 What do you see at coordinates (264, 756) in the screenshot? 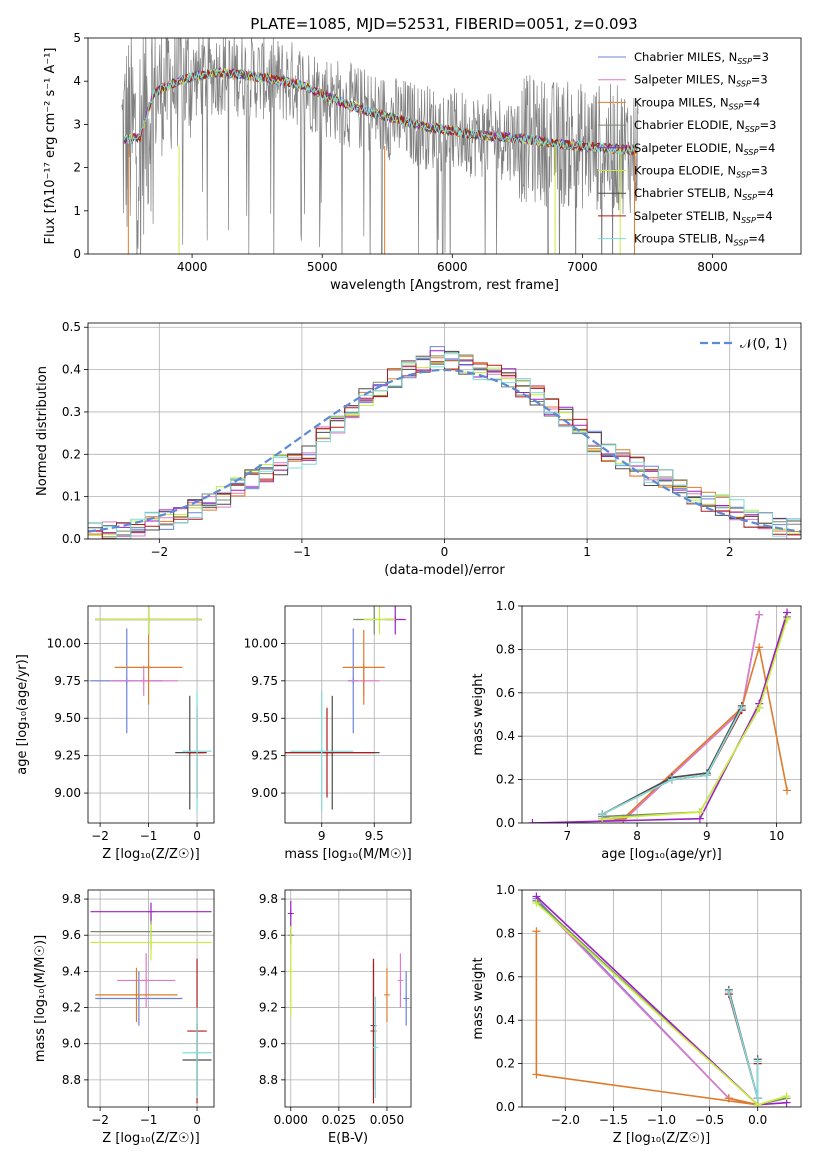
I see `ageM-ytick-label: 9.25` at bounding box center [264, 756].